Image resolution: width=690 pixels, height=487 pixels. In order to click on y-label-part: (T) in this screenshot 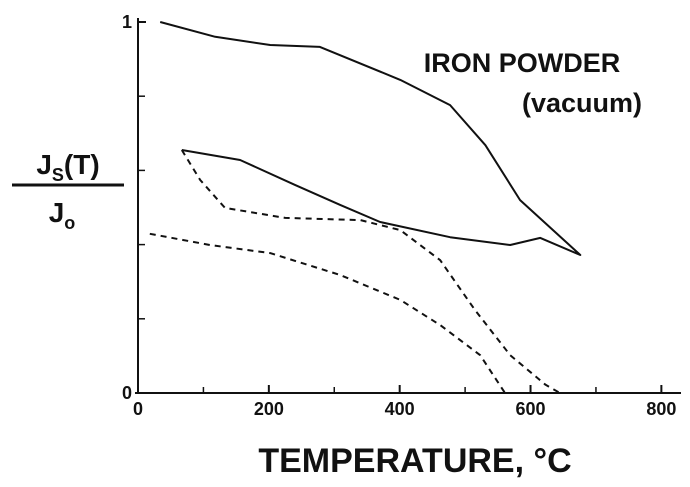, I will do `click(82, 164)`.